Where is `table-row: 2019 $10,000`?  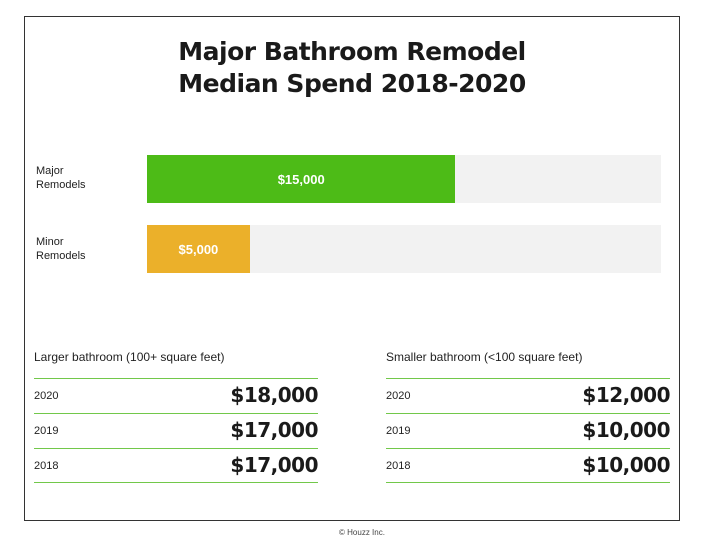 table-row: 2019 $10,000 is located at coordinates (528, 430).